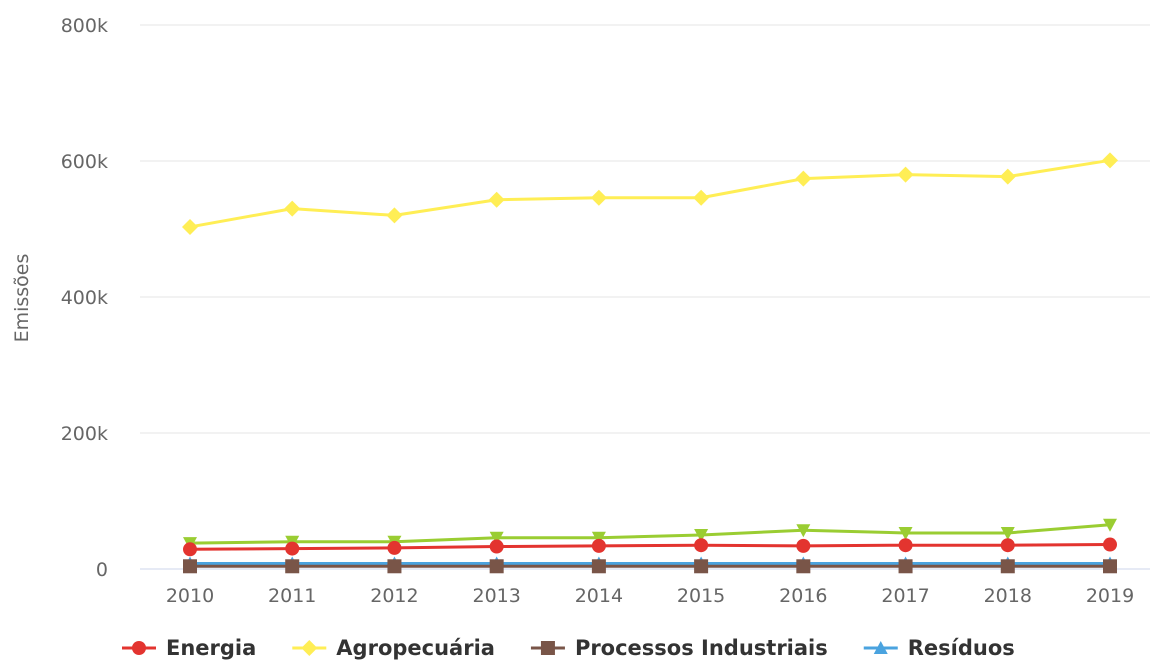 The height and width of the screenshot is (664, 1152). What do you see at coordinates (599, 596) in the screenshot?
I see `x-tick-label: 2014` at bounding box center [599, 596].